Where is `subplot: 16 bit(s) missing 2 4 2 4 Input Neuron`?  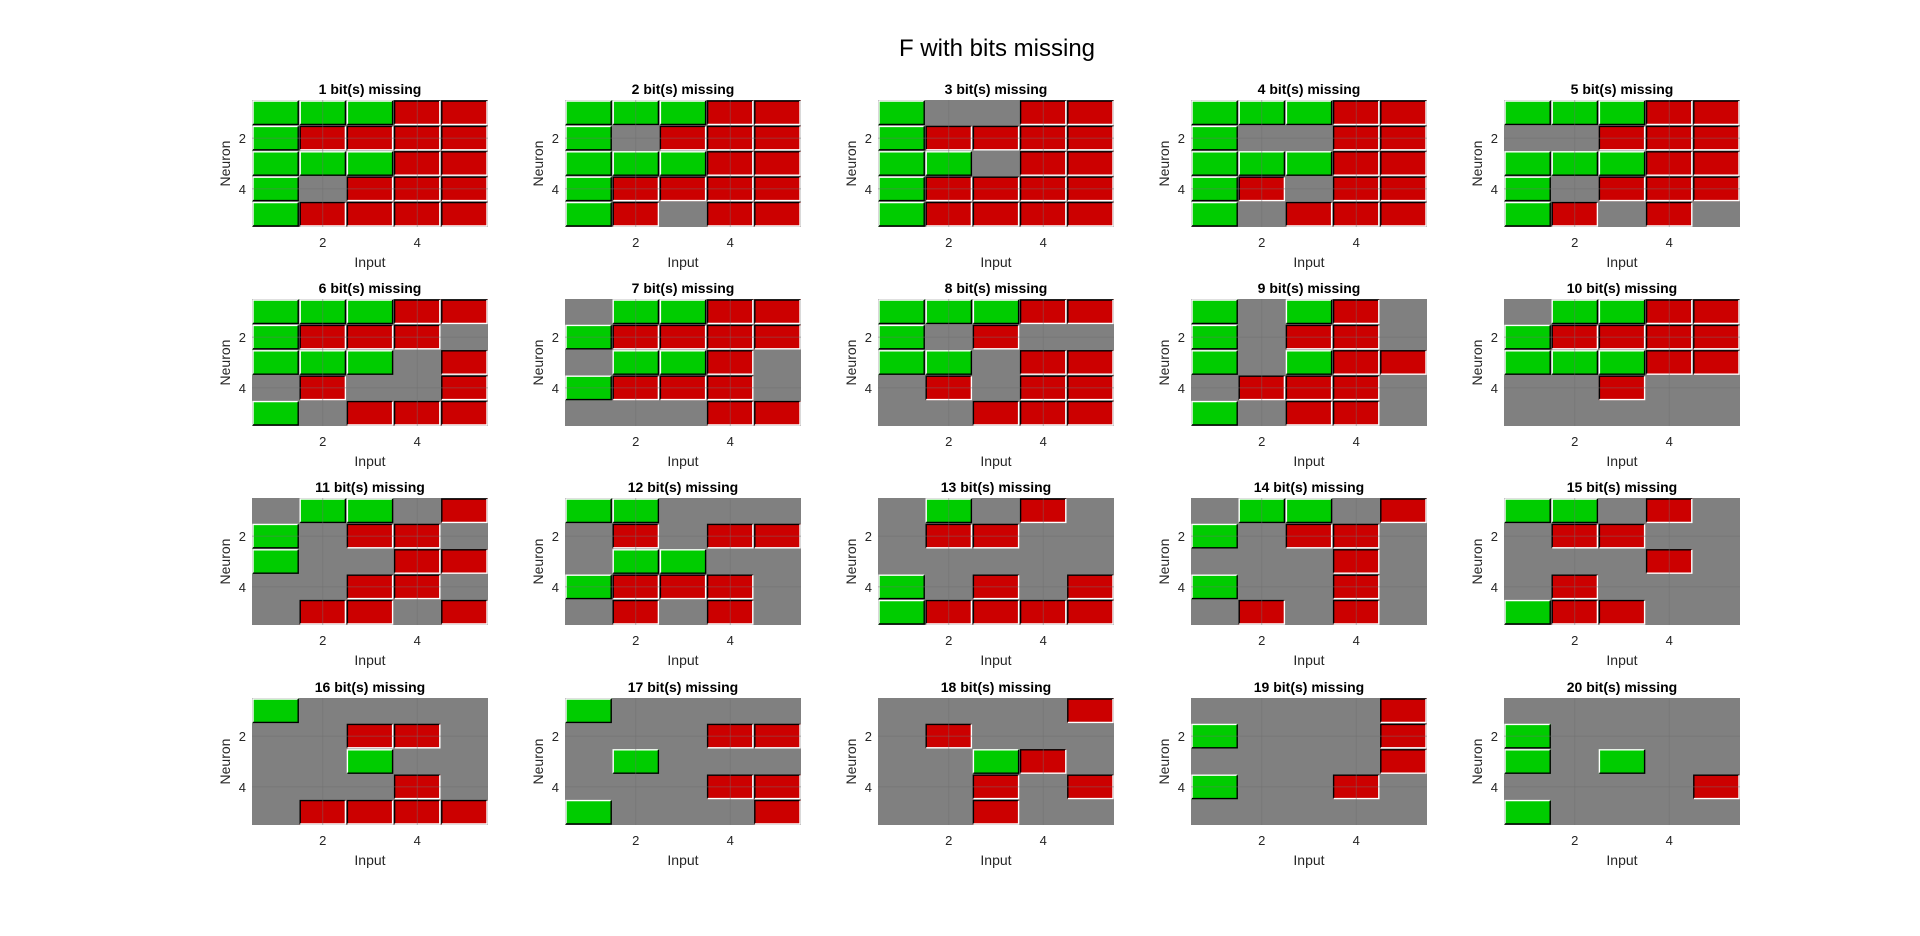 subplot: 16 bit(s) missing 2 4 2 4 Input Neuron is located at coordinates (352, 773).